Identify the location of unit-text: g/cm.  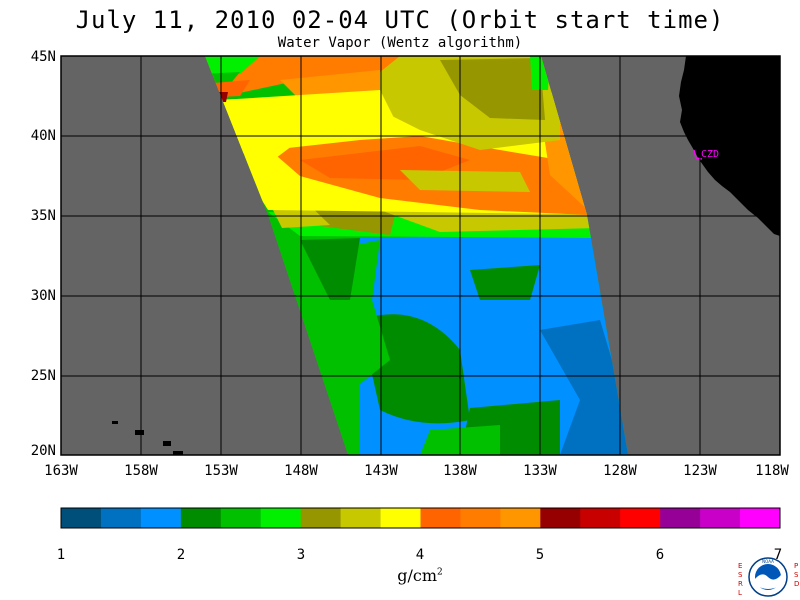
(417, 575).